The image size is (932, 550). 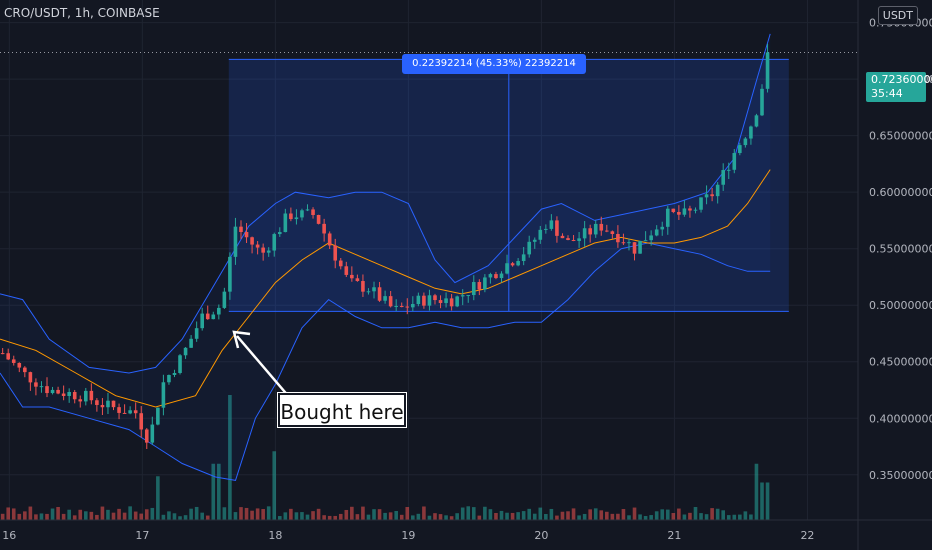 I want to click on symbol-title: CRO/USDT, 1h, COINBASE, so click(x=82, y=13).